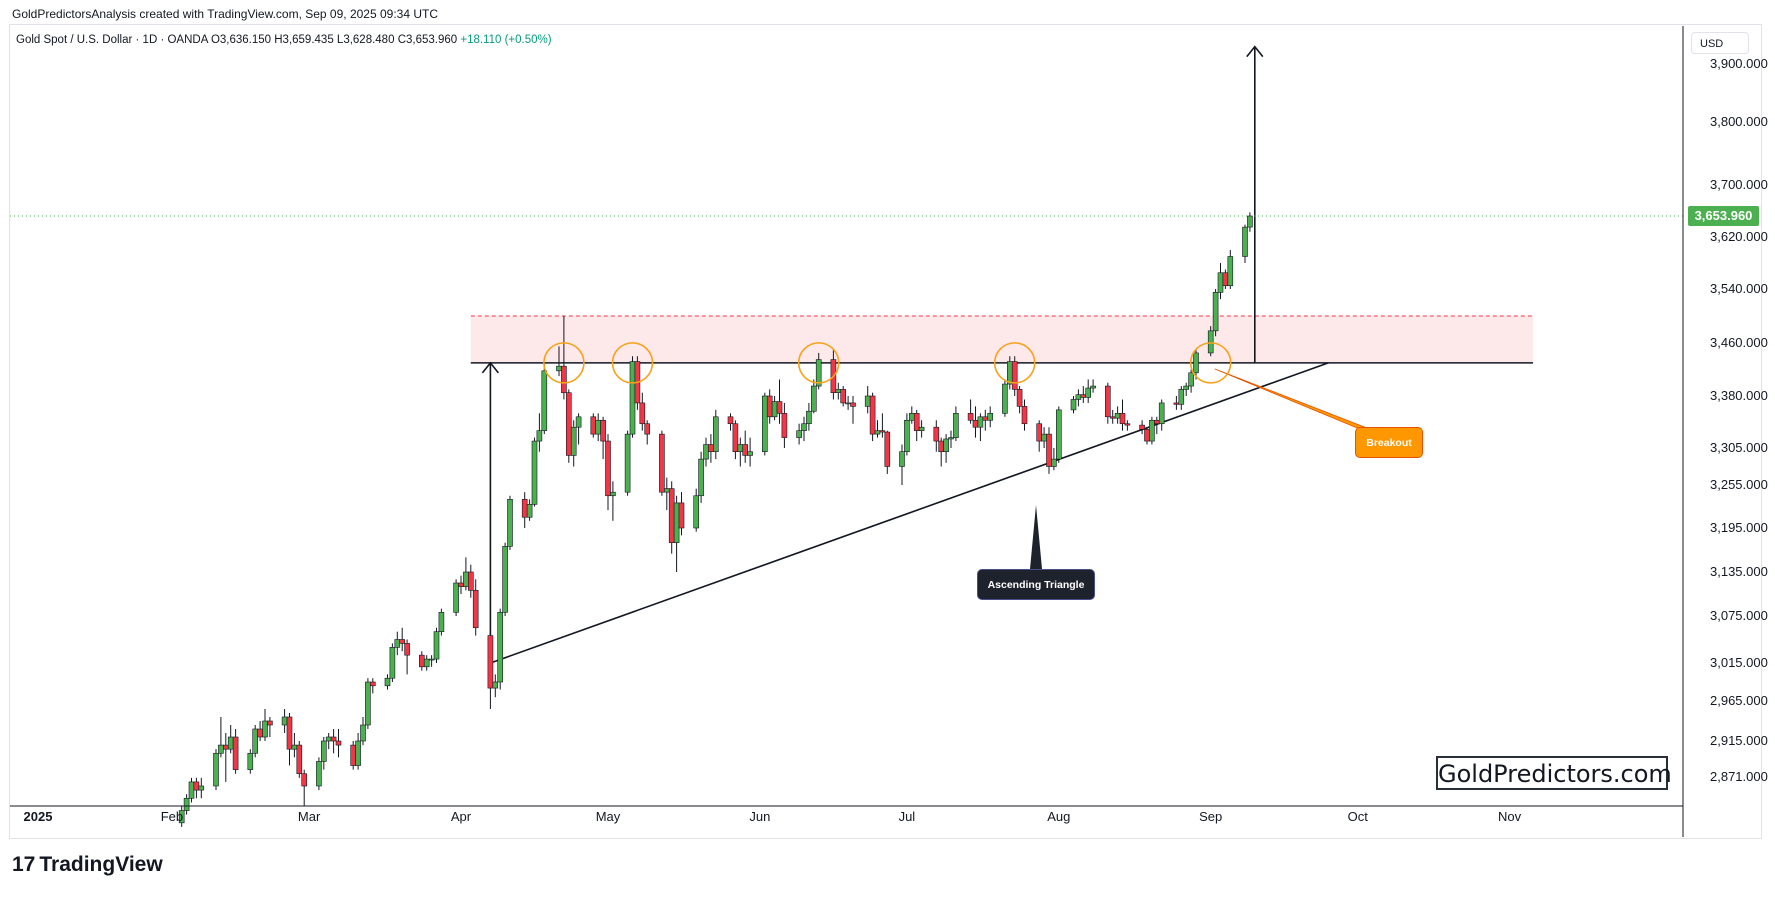 The height and width of the screenshot is (897, 1775). Describe the element at coordinates (1739, 288) in the screenshot. I see `price-tick-label: 3,540.000` at that location.